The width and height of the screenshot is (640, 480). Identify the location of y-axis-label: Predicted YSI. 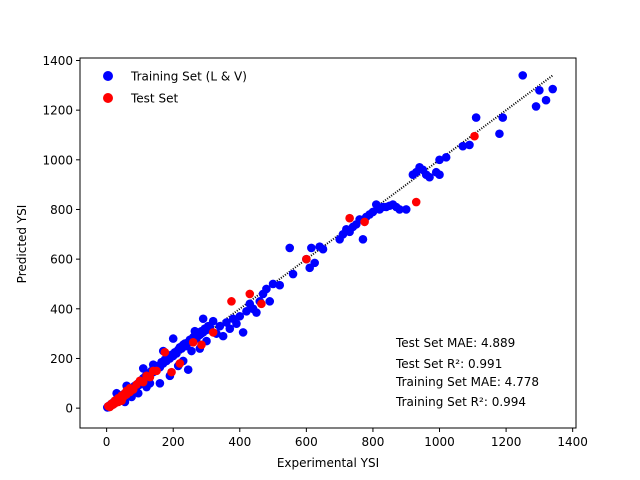
(22, 244).